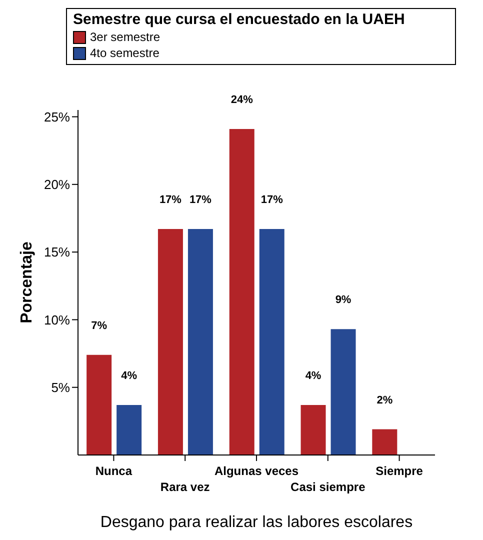  Describe the element at coordinates (256, 471) in the screenshot. I see `x-tick-label: Algunas veces` at that location.